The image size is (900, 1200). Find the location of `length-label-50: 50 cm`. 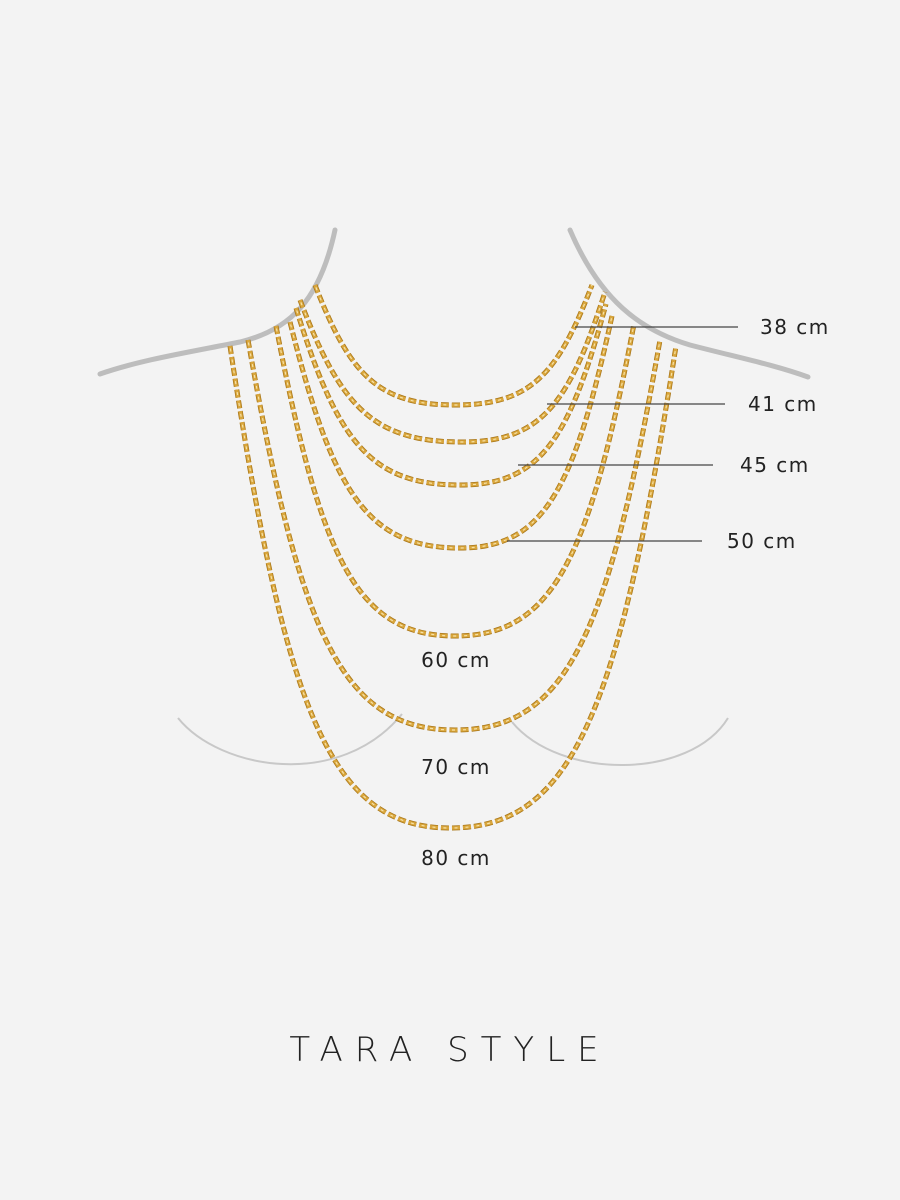

length-label-50: 50 cm is located at coordinates (762, 541).